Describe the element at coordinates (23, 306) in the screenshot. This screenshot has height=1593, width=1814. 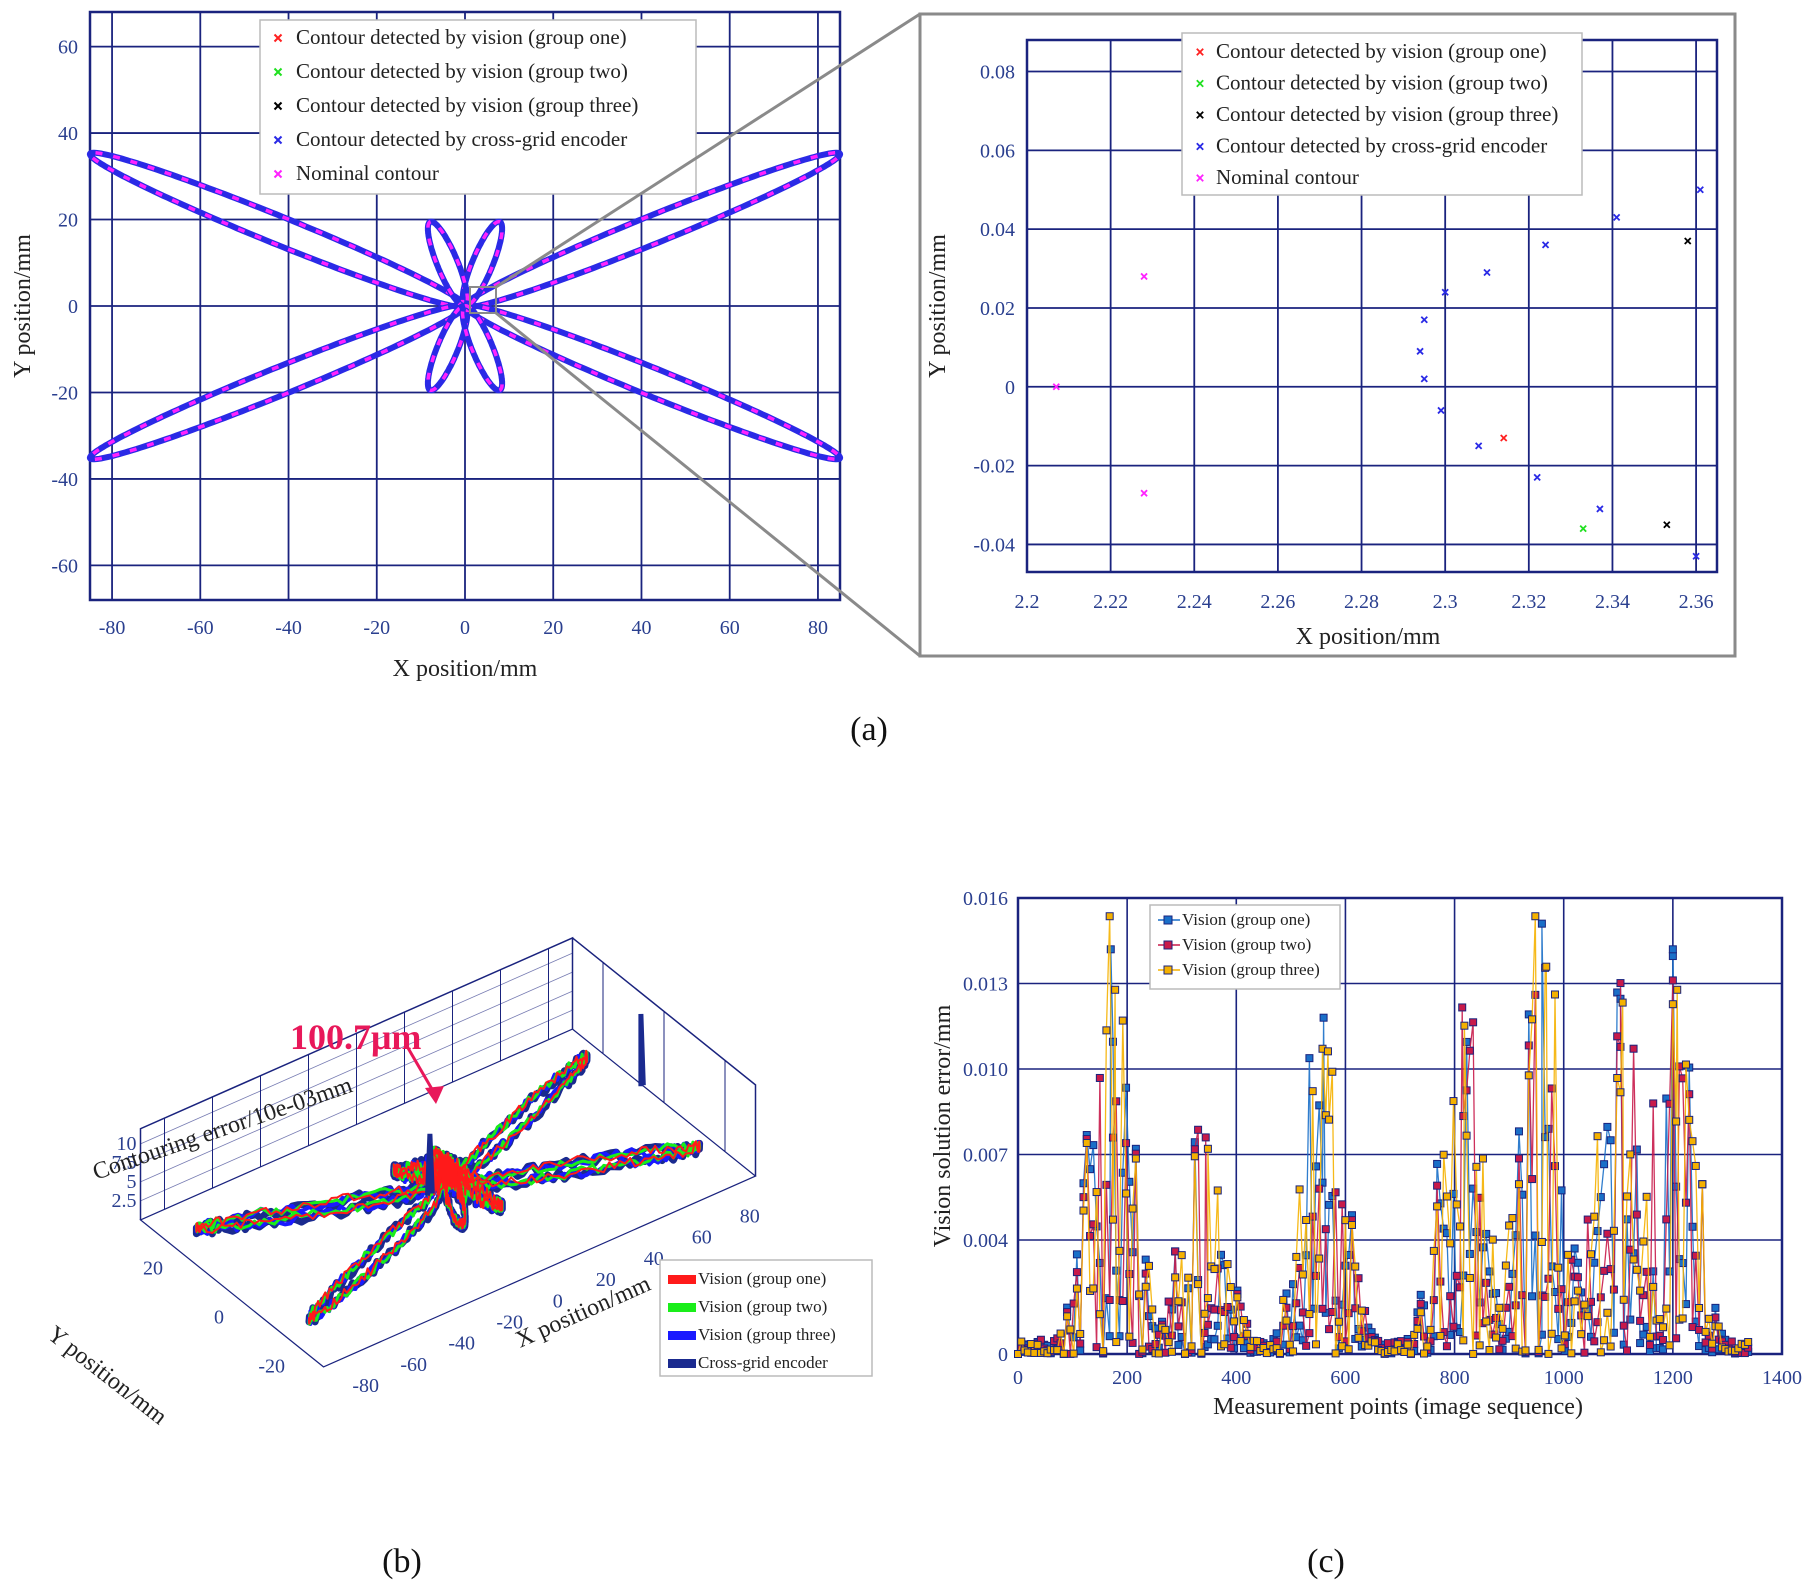
I see `panel-a-y-label: Y position/mm` at that location.